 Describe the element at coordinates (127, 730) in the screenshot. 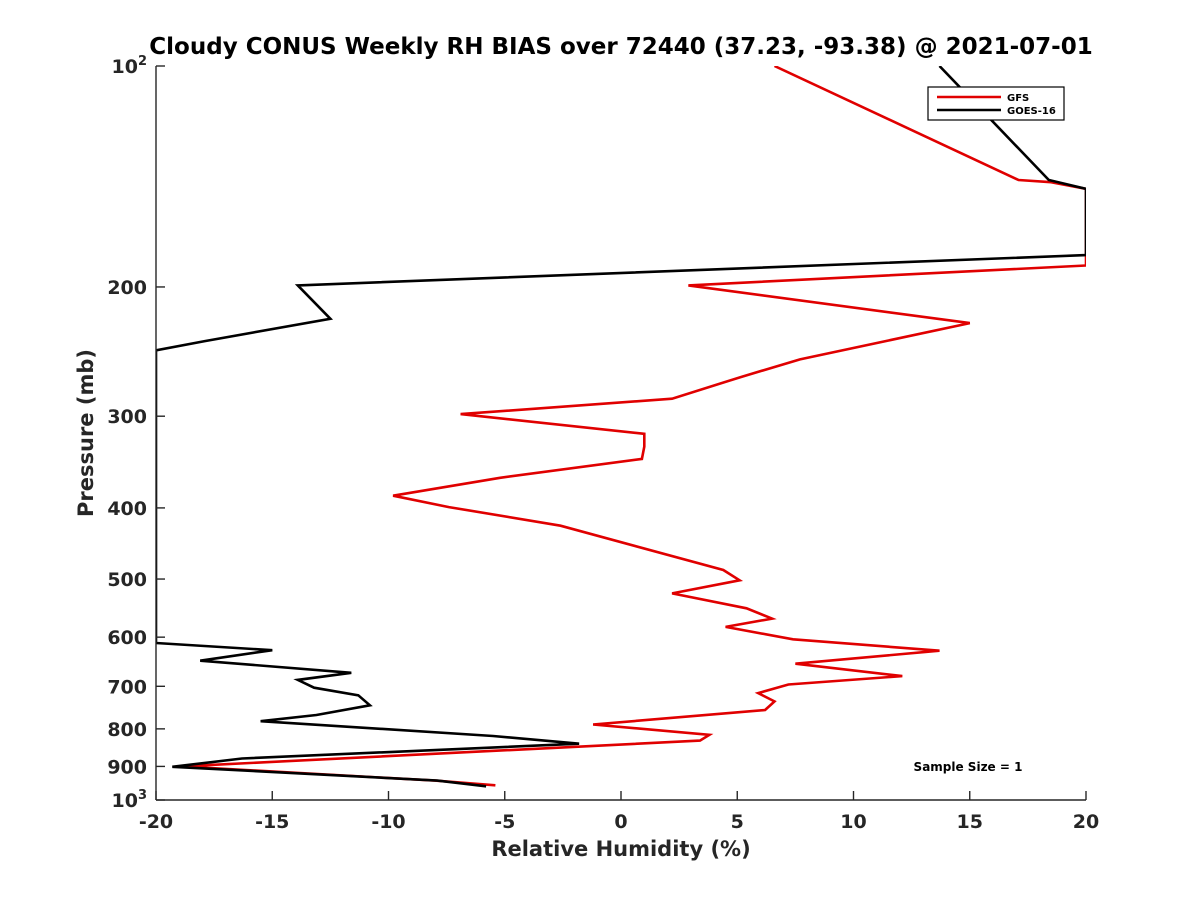

I see `y-tick-label: 800` at that location.